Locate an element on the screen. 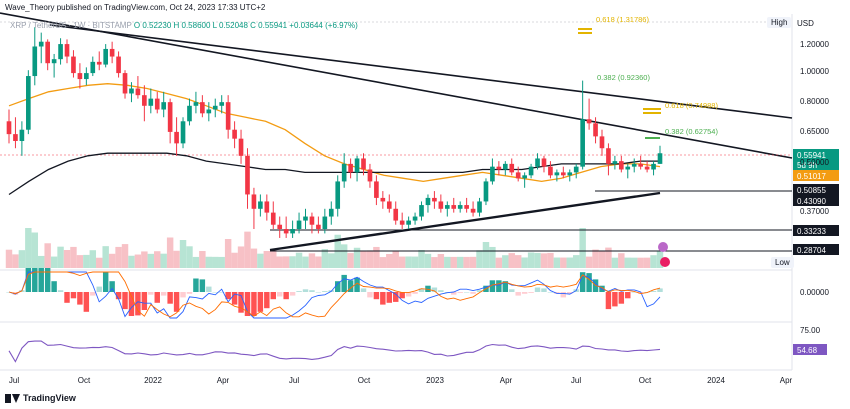  event-icon is located at coordinates (663, 247).